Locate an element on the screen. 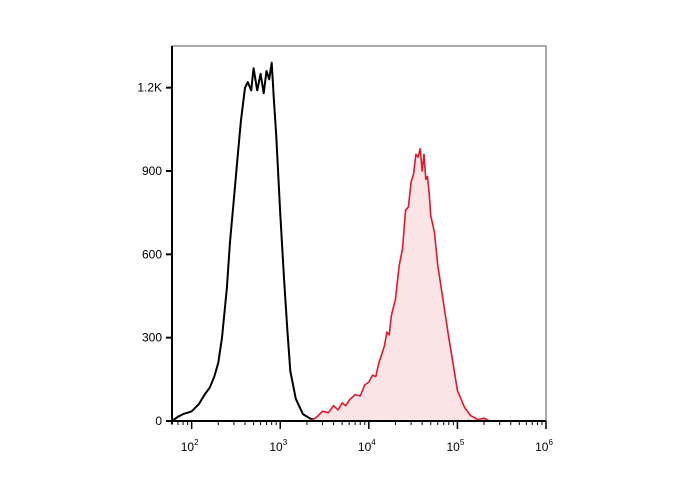  x-tick-label: 10³ is located at coordinates (278, 446).